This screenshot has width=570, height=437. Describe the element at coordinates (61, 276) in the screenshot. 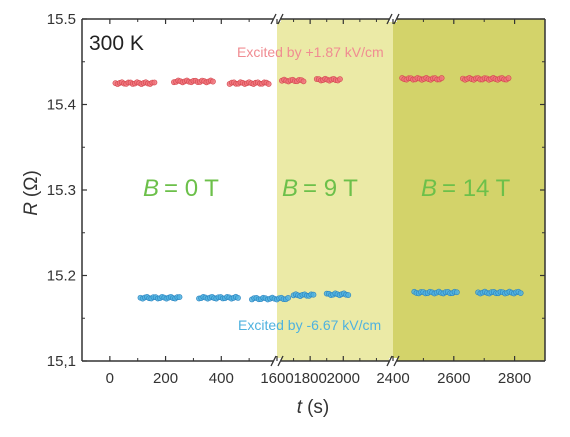

I see `y-tick-label: 15.2` at that location.